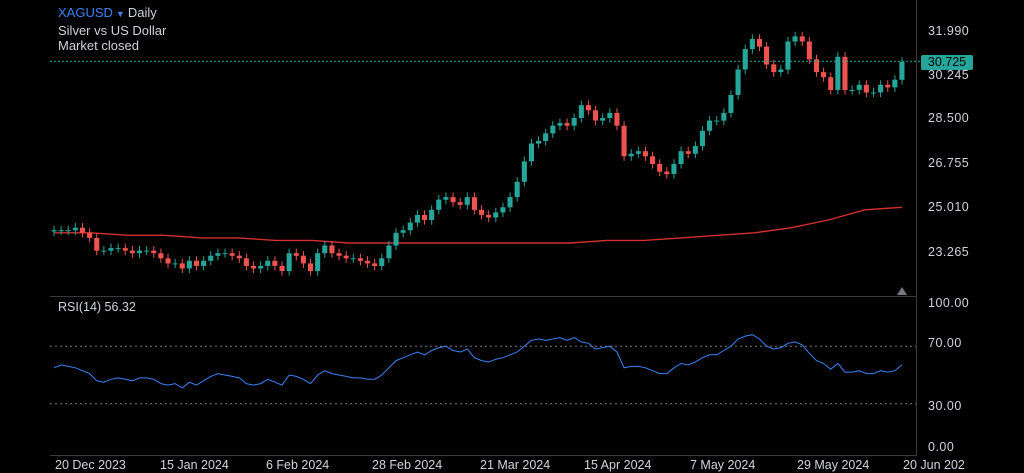  Describe the element at coordinates (945, 406) in the screenshot. I see `rsi-axis-tick: 30.00` at that location.